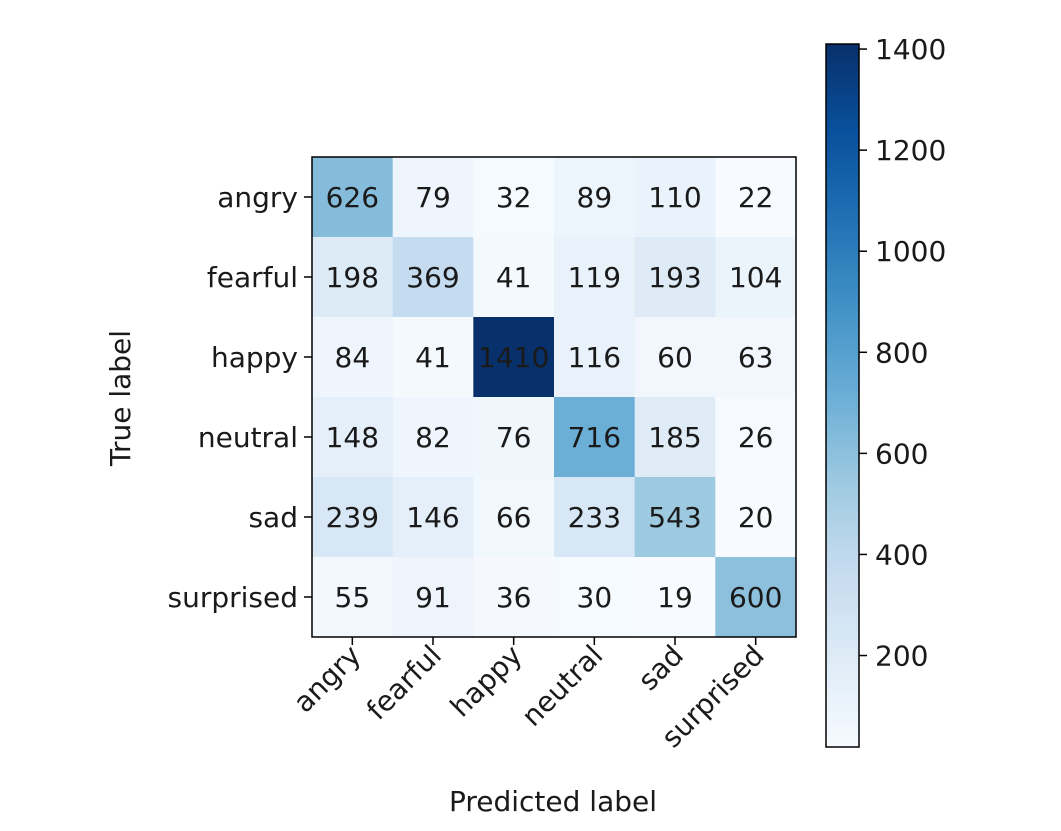  I want to click on cell-value-label: 193, so click(674, 277).